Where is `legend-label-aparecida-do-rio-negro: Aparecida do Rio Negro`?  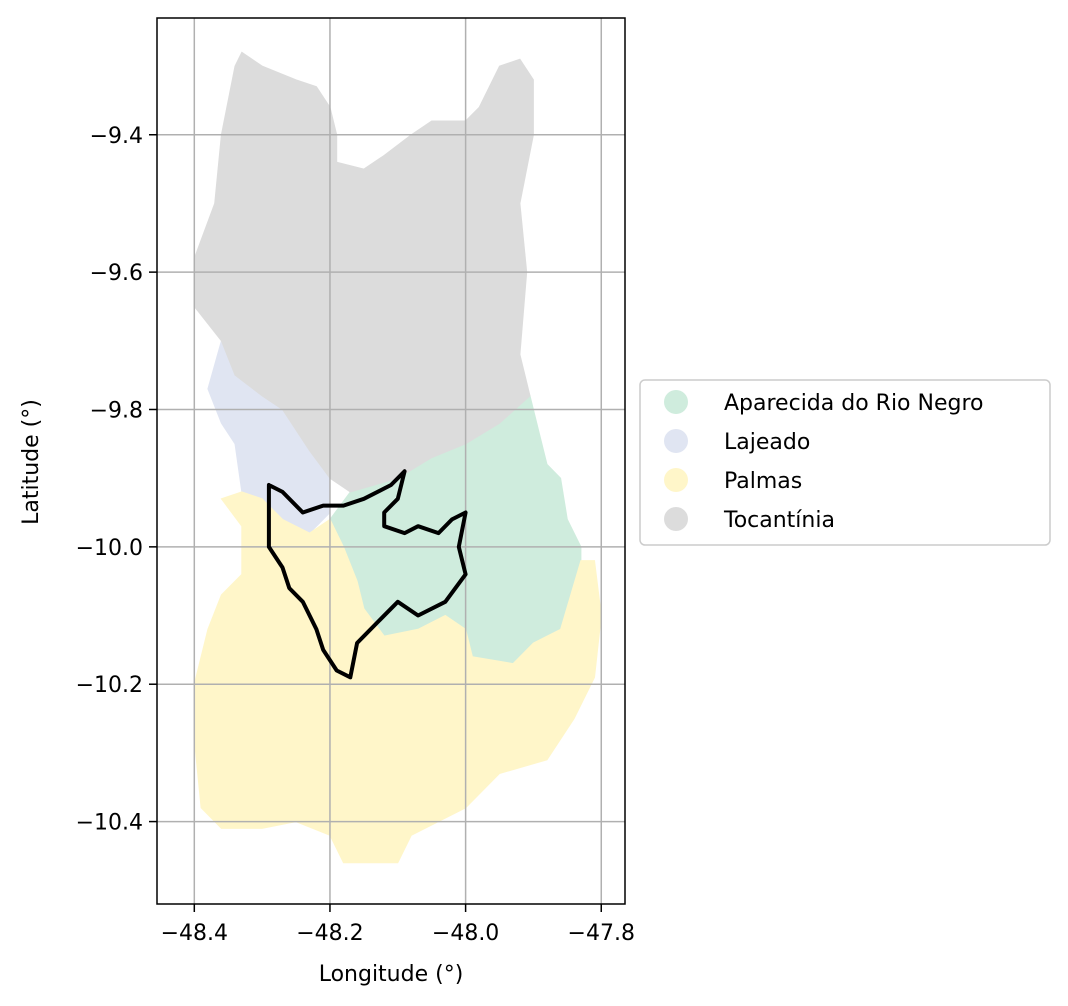
legend-label-aparecida-do-rio-negro: Aparecida do Rio Negro is located at coordinates (854, 403).